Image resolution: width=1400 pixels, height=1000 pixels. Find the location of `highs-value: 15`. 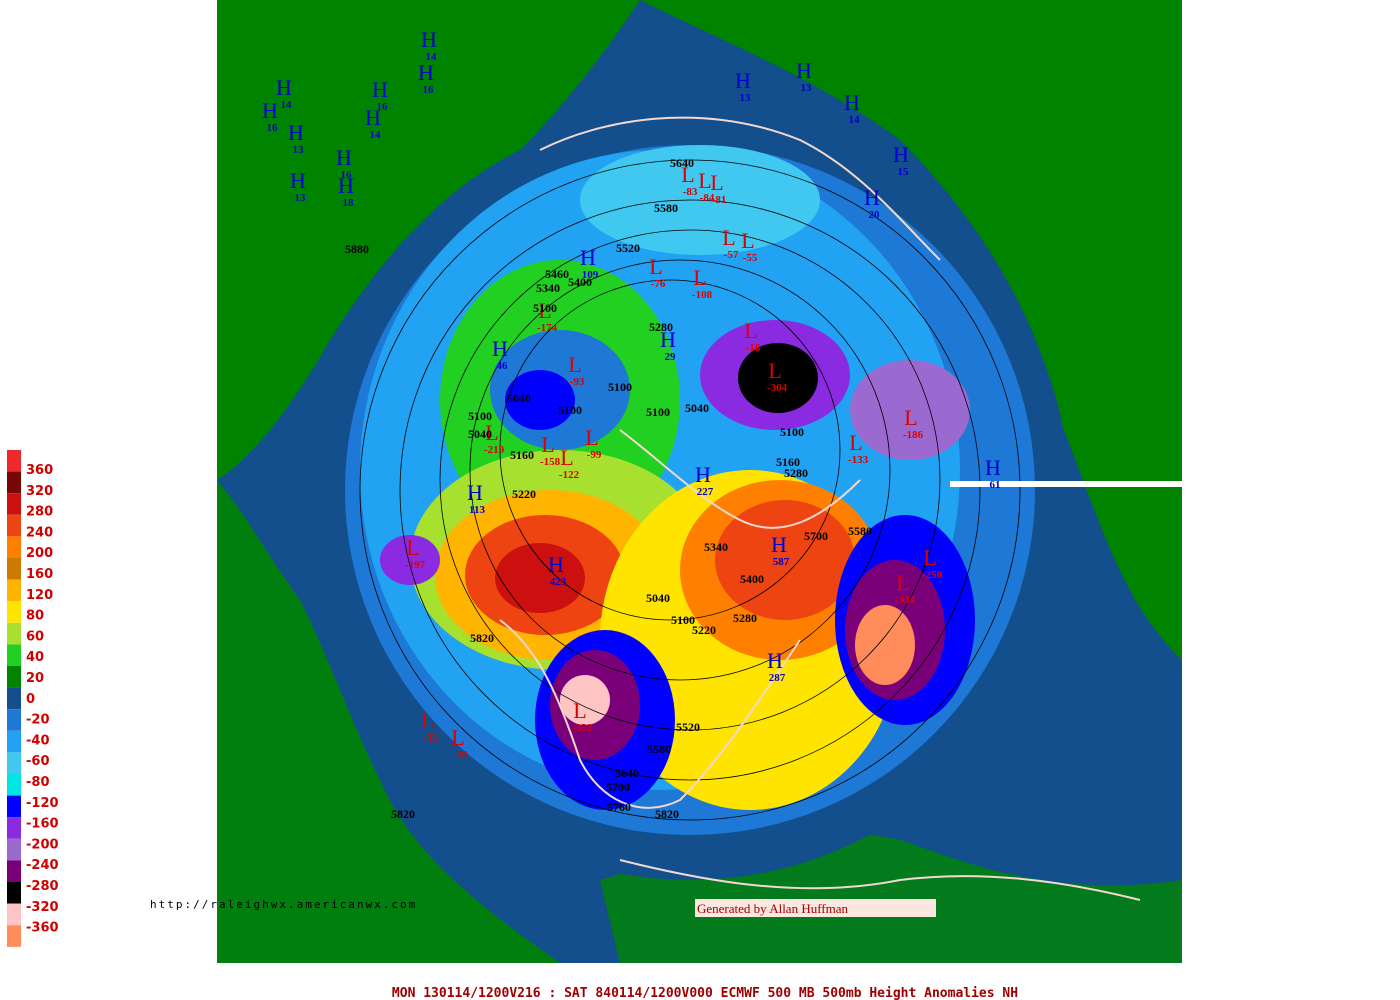

highs-value: 15 is located at coordinates (904, 172).